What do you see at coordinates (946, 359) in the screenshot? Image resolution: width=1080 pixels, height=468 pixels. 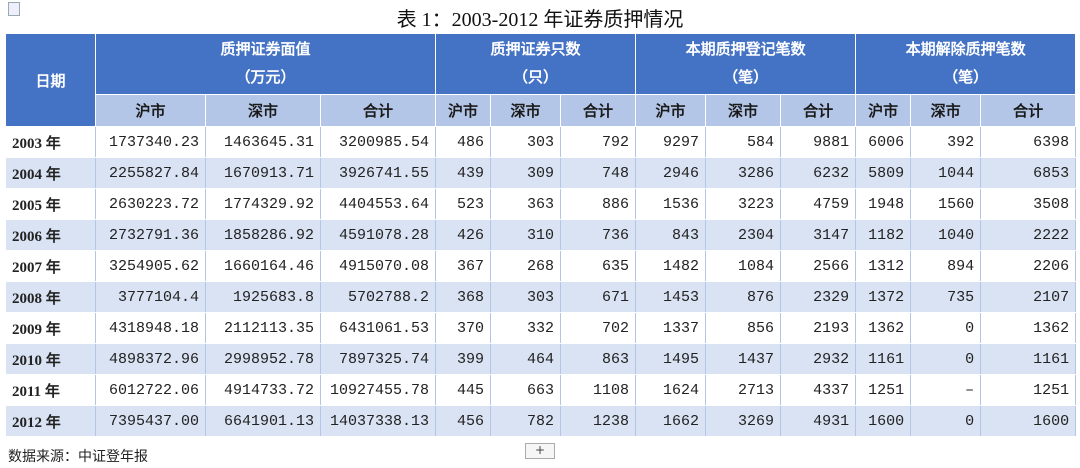 I see `value-cell: 0` at bounding box center [946, 359].